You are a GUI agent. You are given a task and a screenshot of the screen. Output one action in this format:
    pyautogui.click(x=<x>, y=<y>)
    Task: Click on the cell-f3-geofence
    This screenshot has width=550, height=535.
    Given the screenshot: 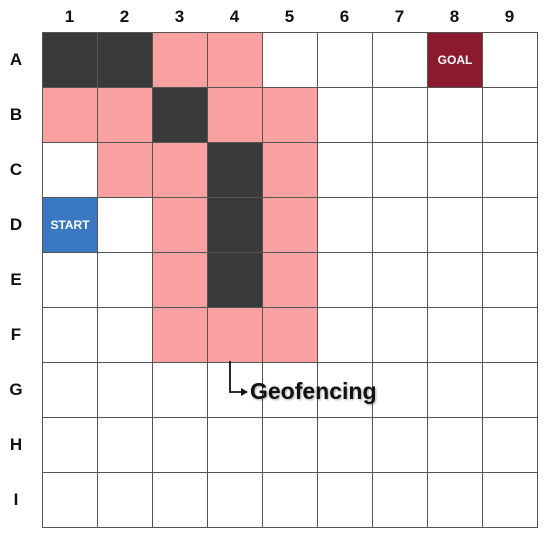 What is the action you would take?
    pyautogui.click(x=180, y=335)
    